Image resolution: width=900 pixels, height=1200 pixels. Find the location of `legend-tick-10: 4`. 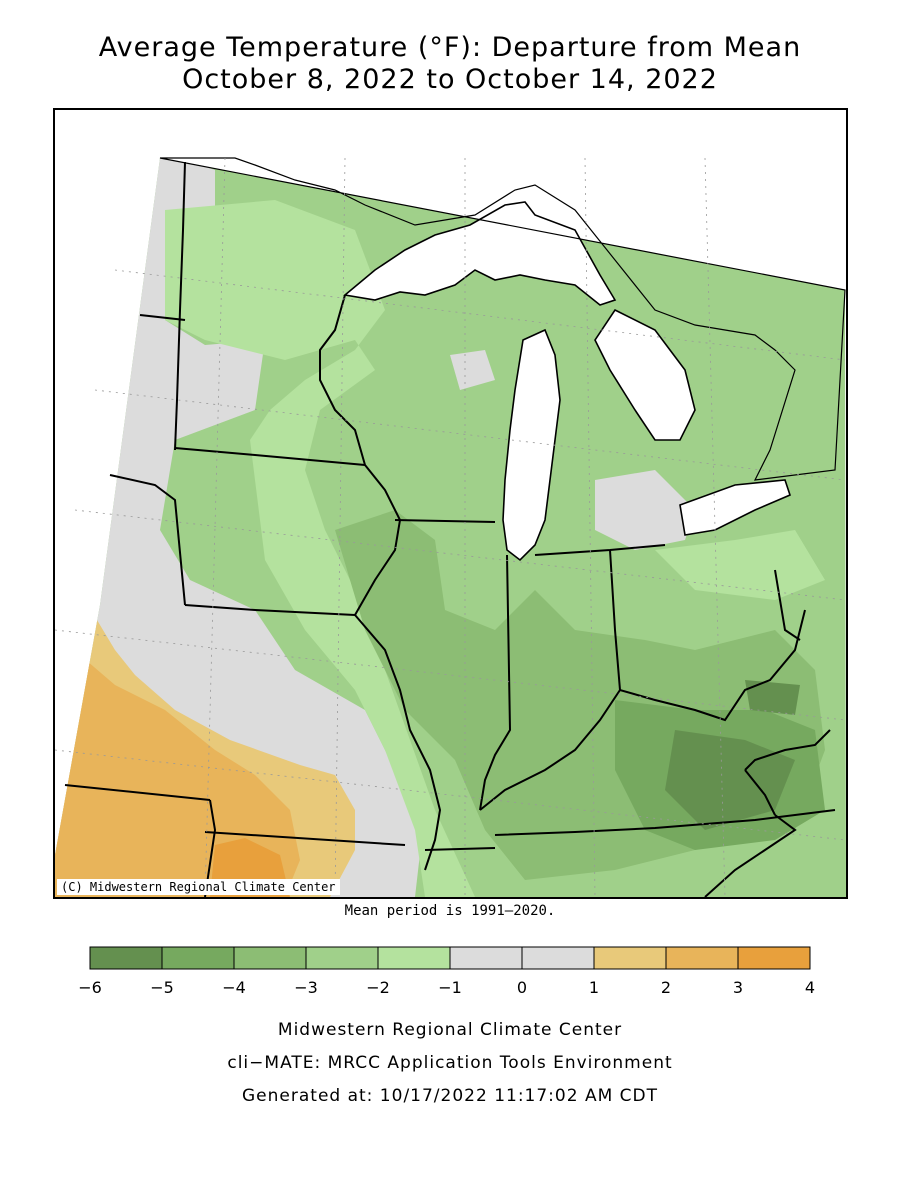

legend-tick-10: 4 is located at coordinates (810, 987).